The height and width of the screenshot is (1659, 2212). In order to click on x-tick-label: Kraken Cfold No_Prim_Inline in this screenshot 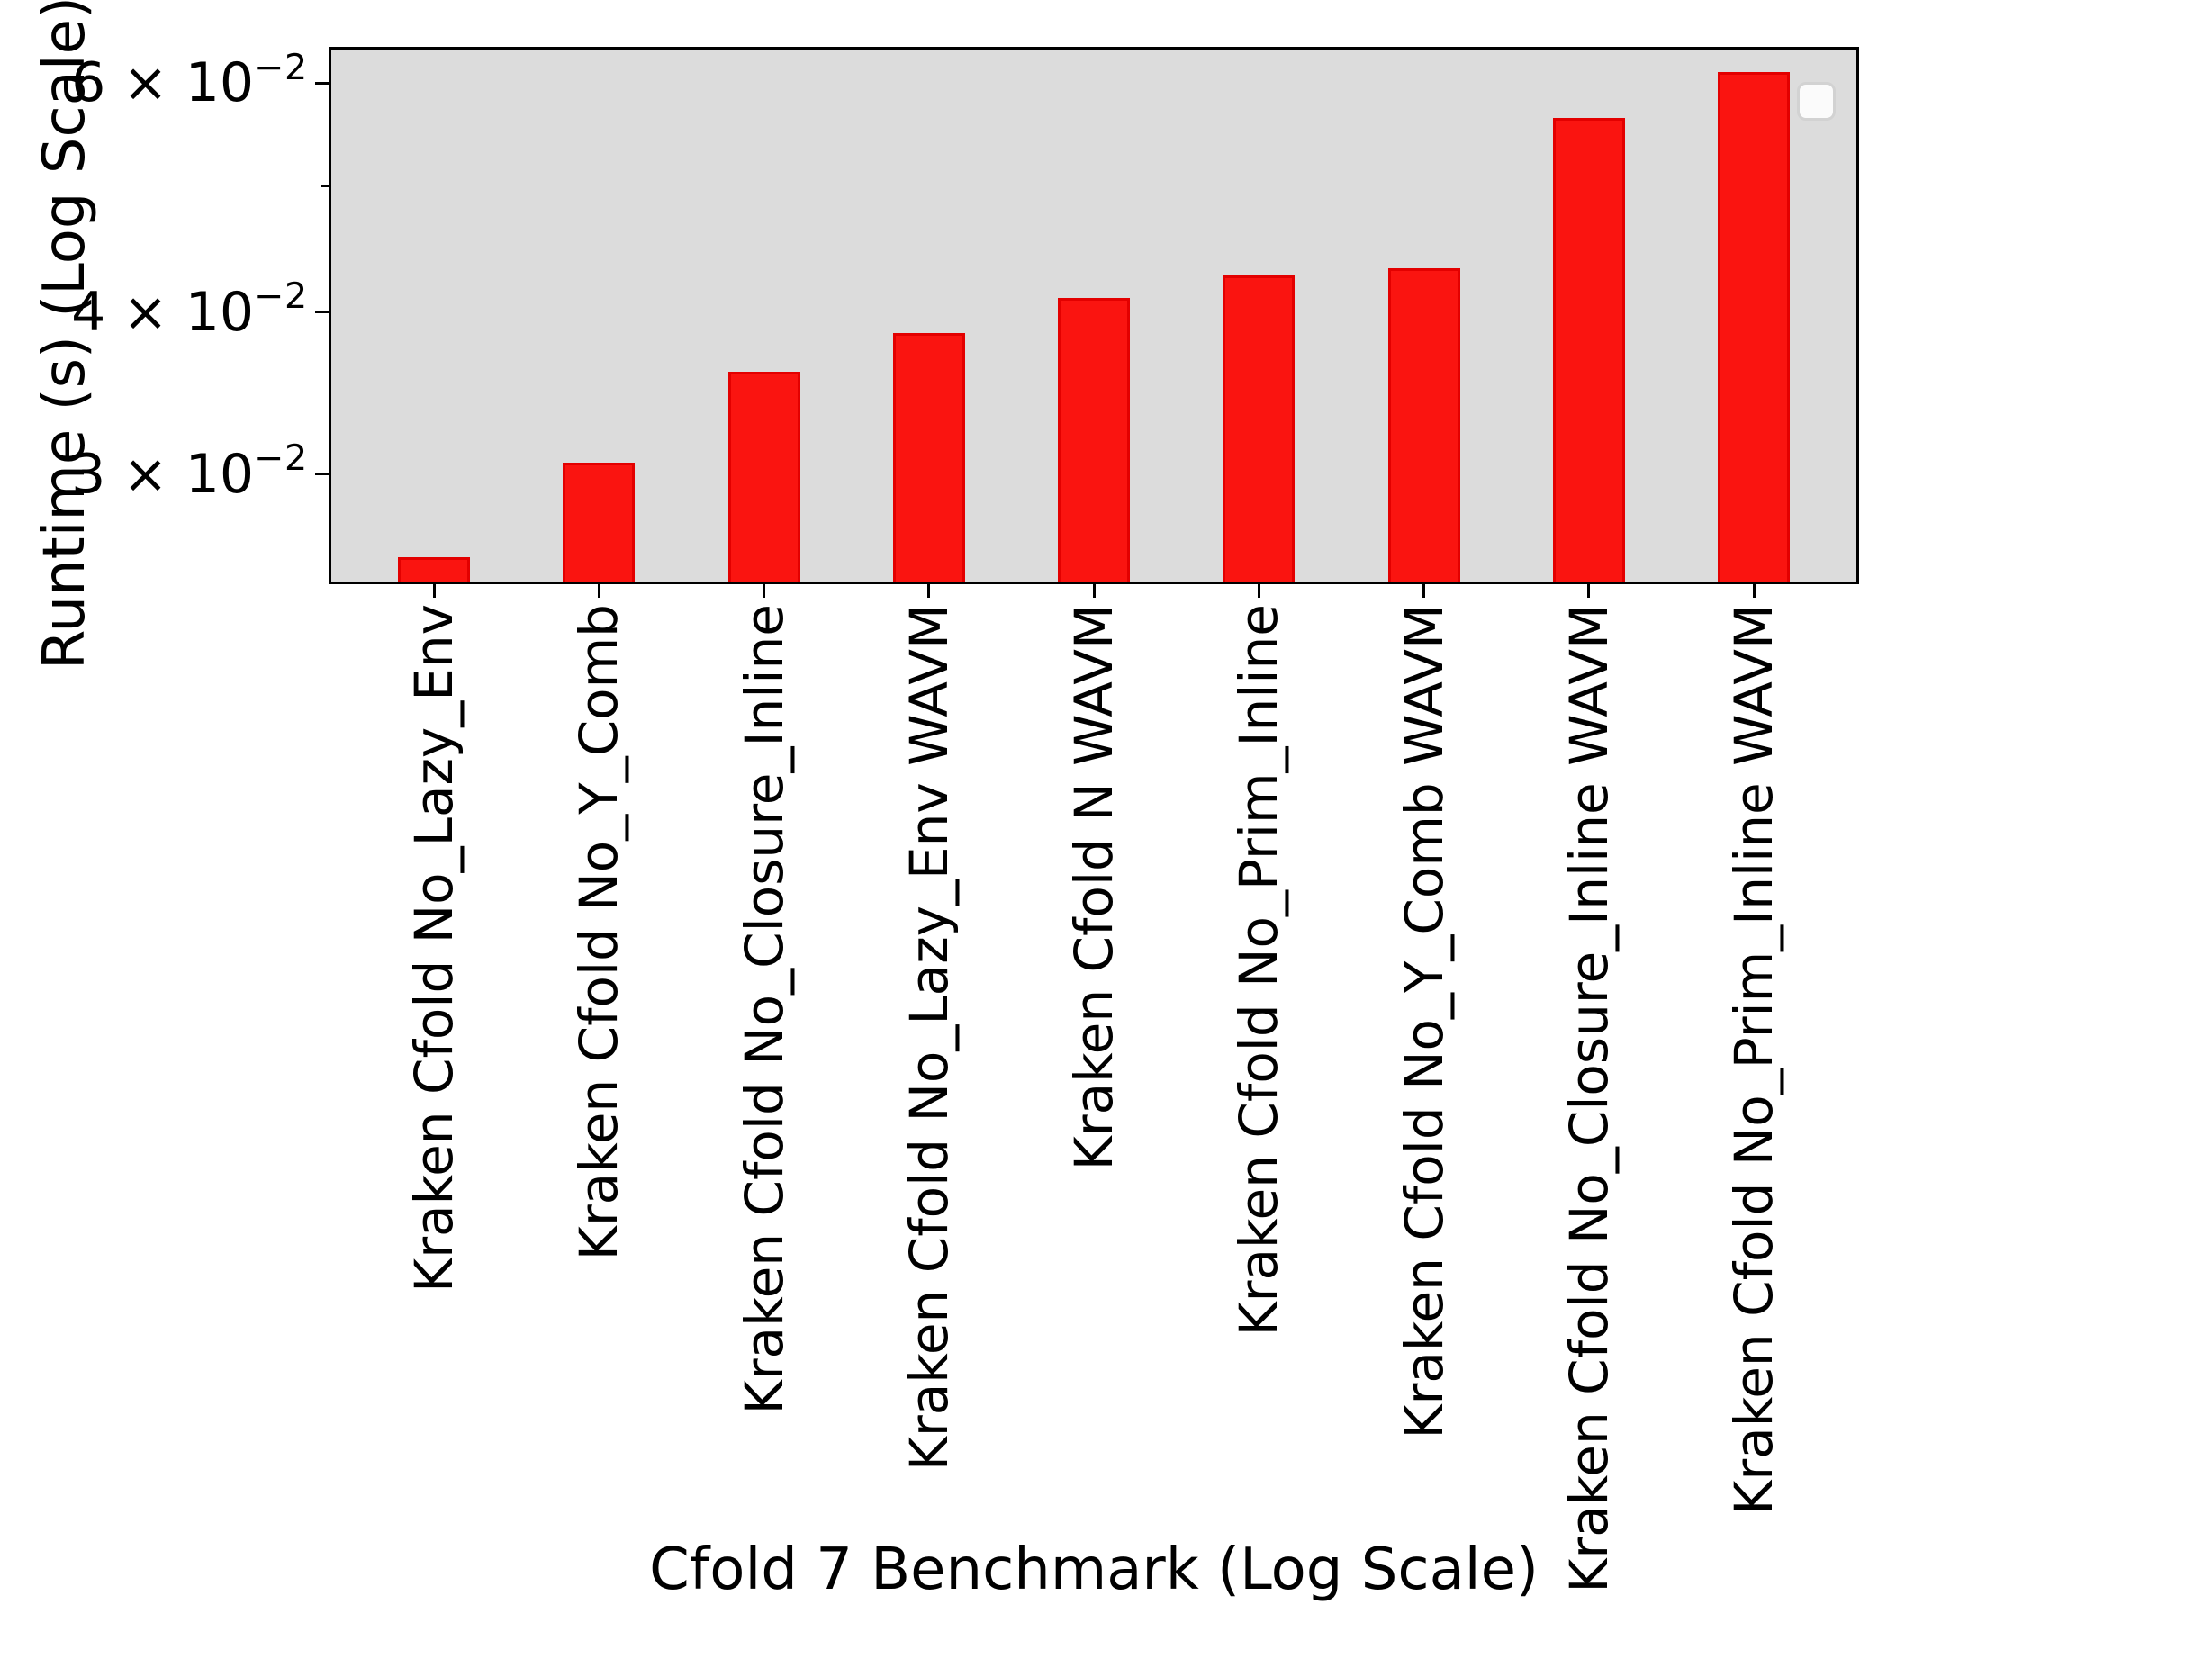, I will do `click(1259, 970)`.